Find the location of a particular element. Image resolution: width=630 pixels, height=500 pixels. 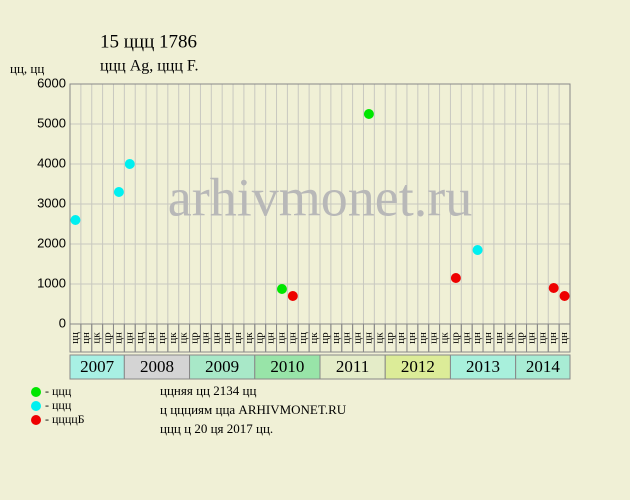

year-label: 2012 is located at coordinates (418, 366).